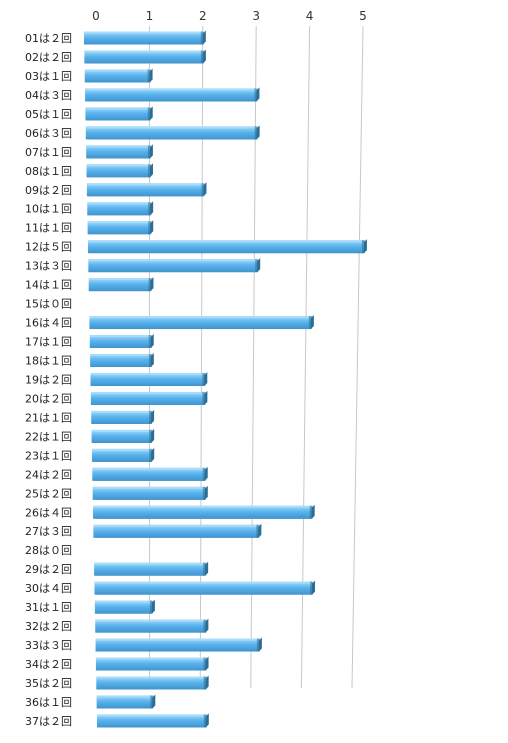 This screenshot has width=508, height=743. Describe the element at coordinates (48, 607) in the screenshot. I see `category-label: 31は１回` at that location.